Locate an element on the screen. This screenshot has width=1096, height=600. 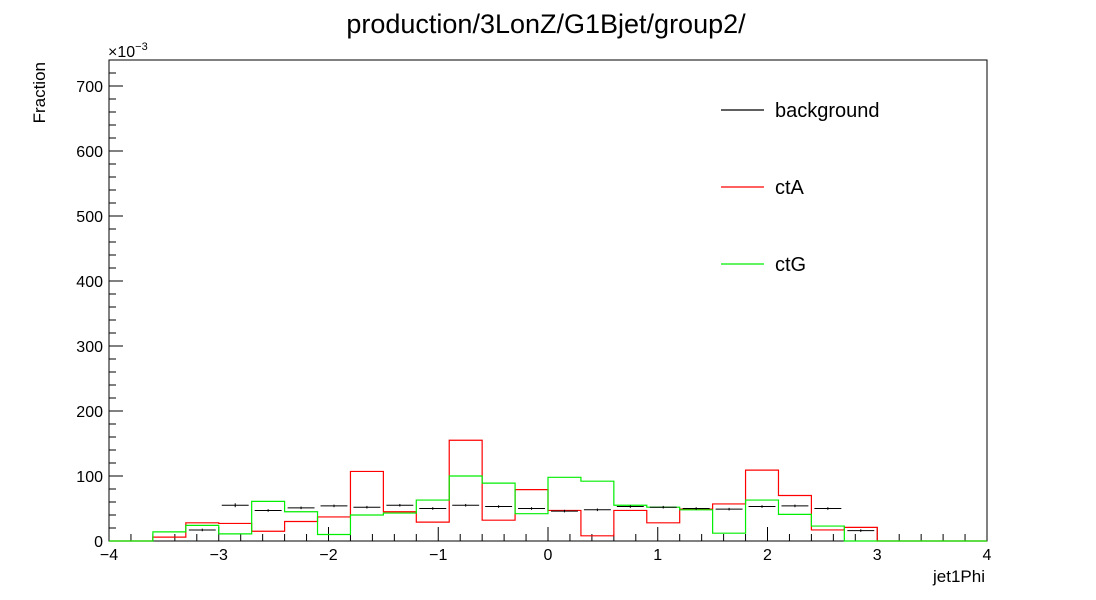
x-tick-label: 3 is located at coordinates (877, 555).